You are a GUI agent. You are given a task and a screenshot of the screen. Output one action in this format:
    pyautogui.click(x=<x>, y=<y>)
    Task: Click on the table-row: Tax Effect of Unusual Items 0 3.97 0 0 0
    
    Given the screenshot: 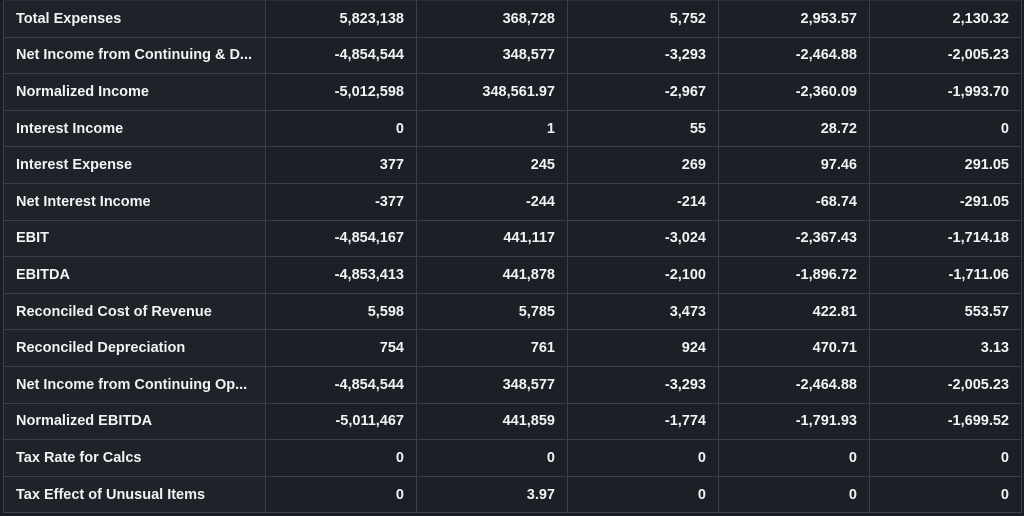 What is the action you would take?
    pyautogui.click(x=512, y=494)
    